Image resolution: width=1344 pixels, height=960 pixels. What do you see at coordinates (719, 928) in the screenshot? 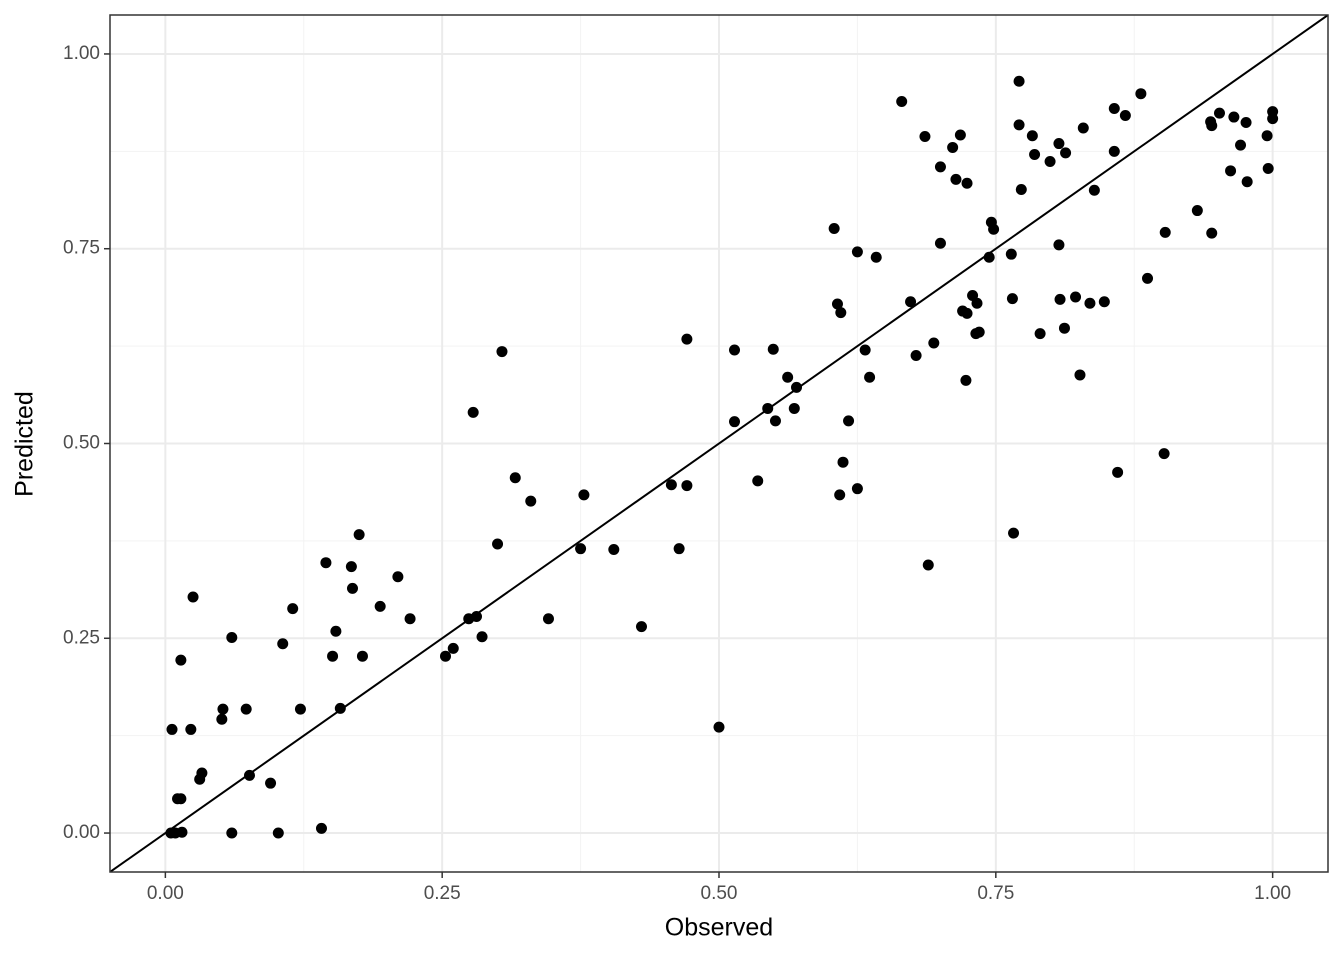
I see `x-axis-title: Observed` at bounding box center [719, 928].